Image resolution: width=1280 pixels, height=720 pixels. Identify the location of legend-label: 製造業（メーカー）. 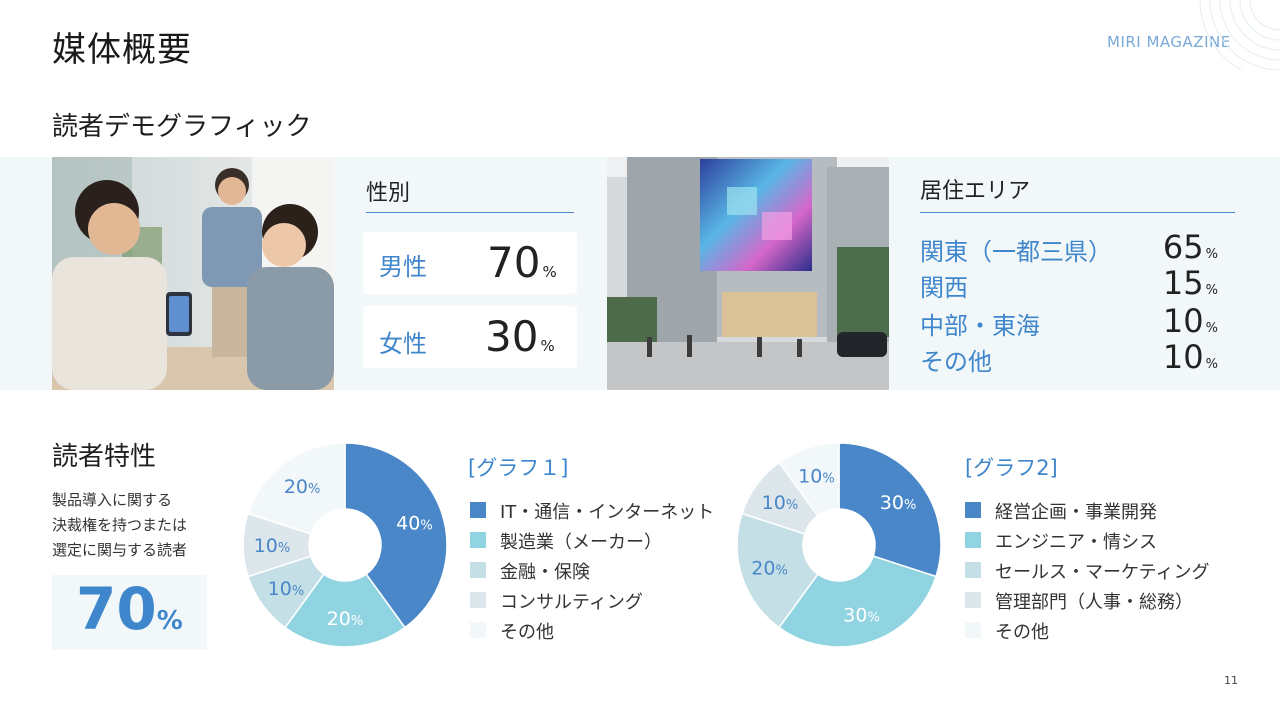
(581, 542).